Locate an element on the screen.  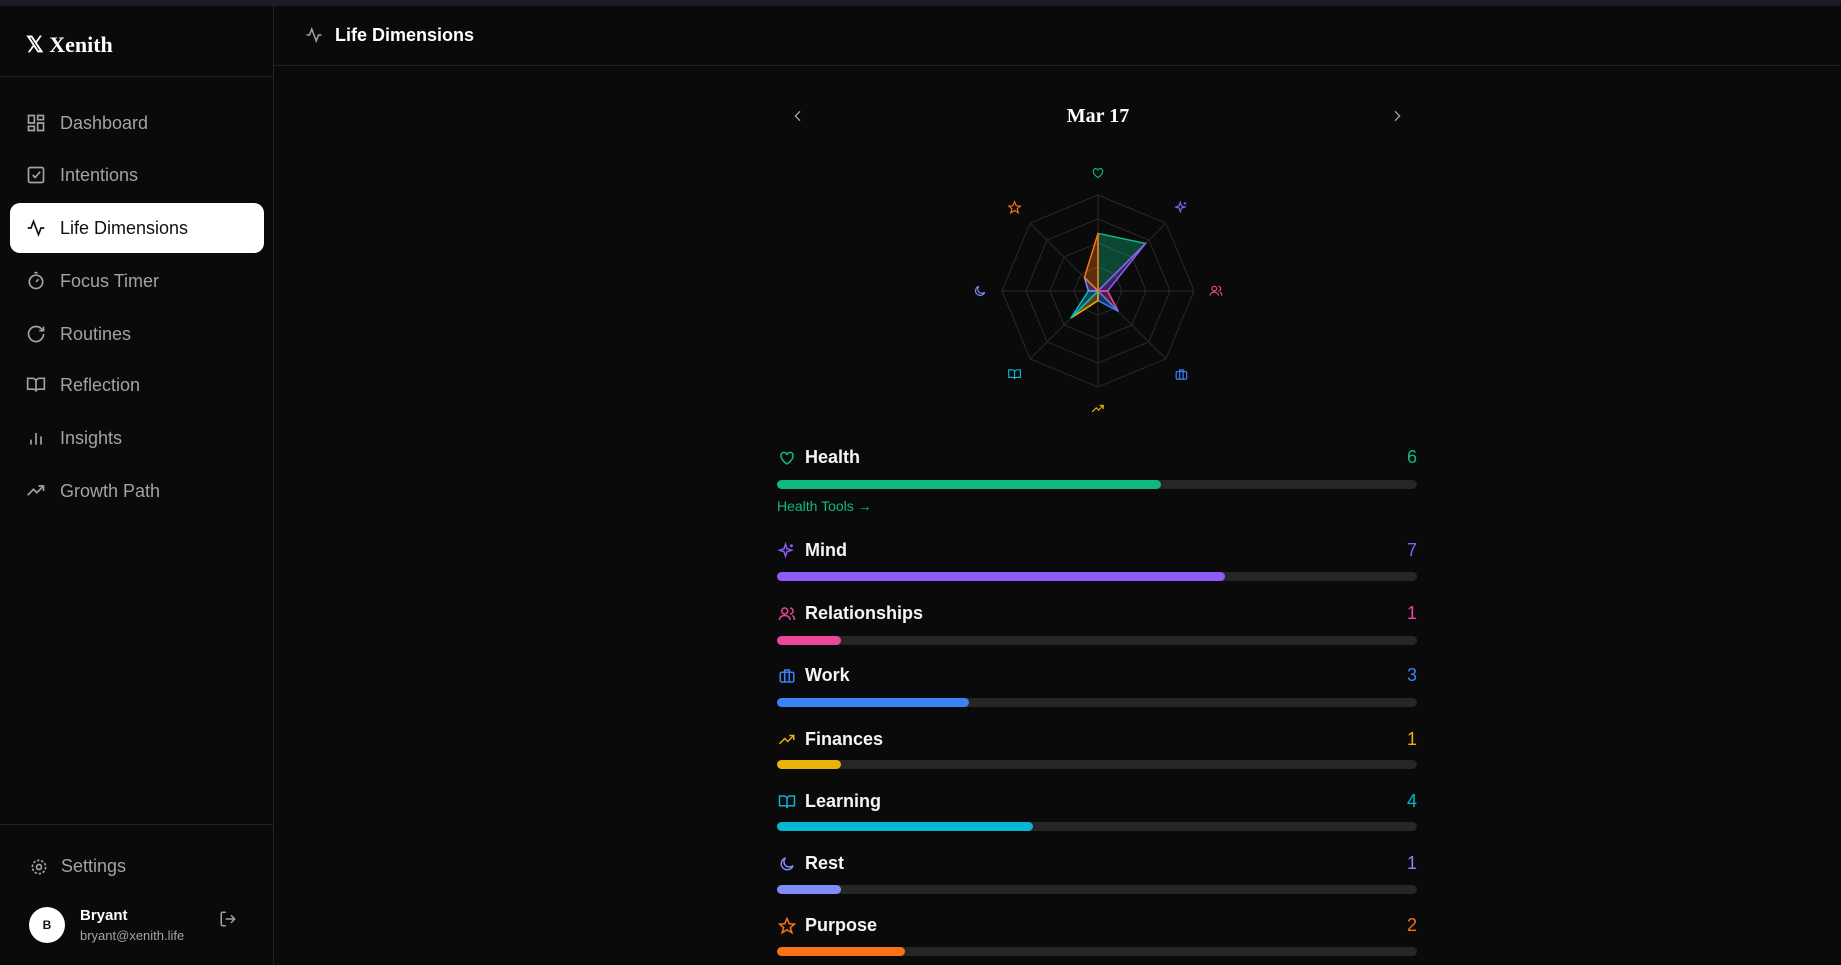
brand-name: Xenith is located at coordinates (81, 44).